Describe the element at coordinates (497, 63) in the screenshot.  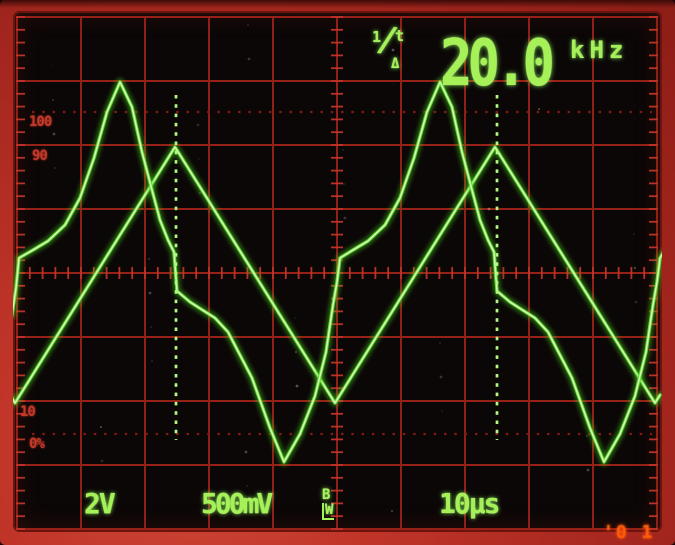
I see `frequency-readout: 20.0` at that location.